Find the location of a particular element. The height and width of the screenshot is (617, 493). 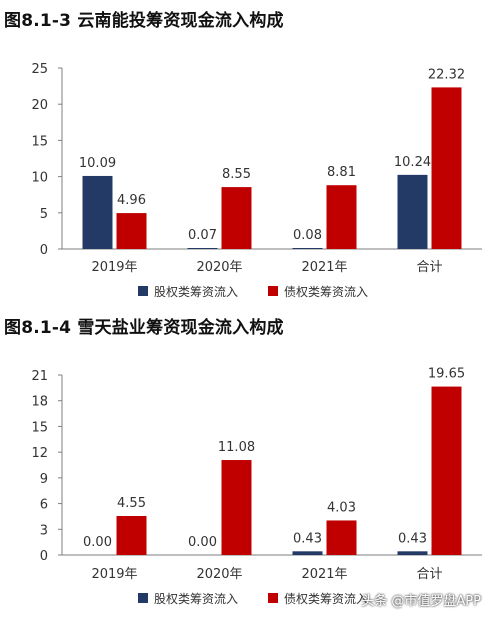

chart1-category-label: 2021年 is located at coordinates (324, 267).